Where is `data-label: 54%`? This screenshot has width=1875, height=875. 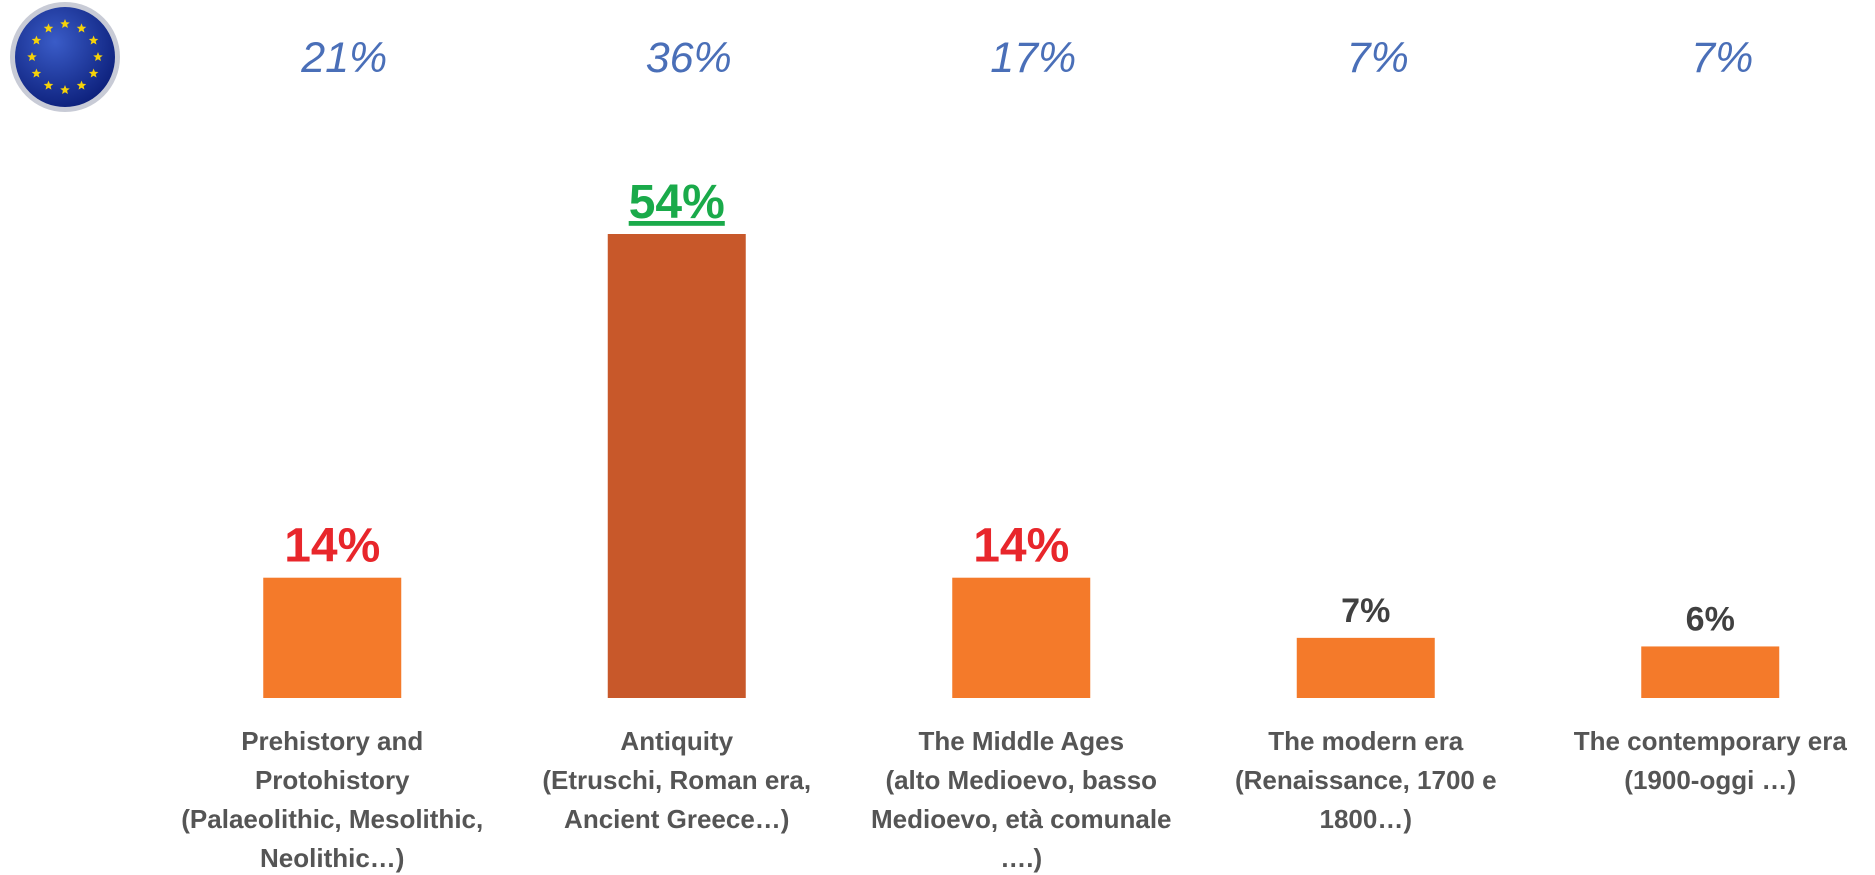
data-label: 54% is located at coordinates (677, 202).